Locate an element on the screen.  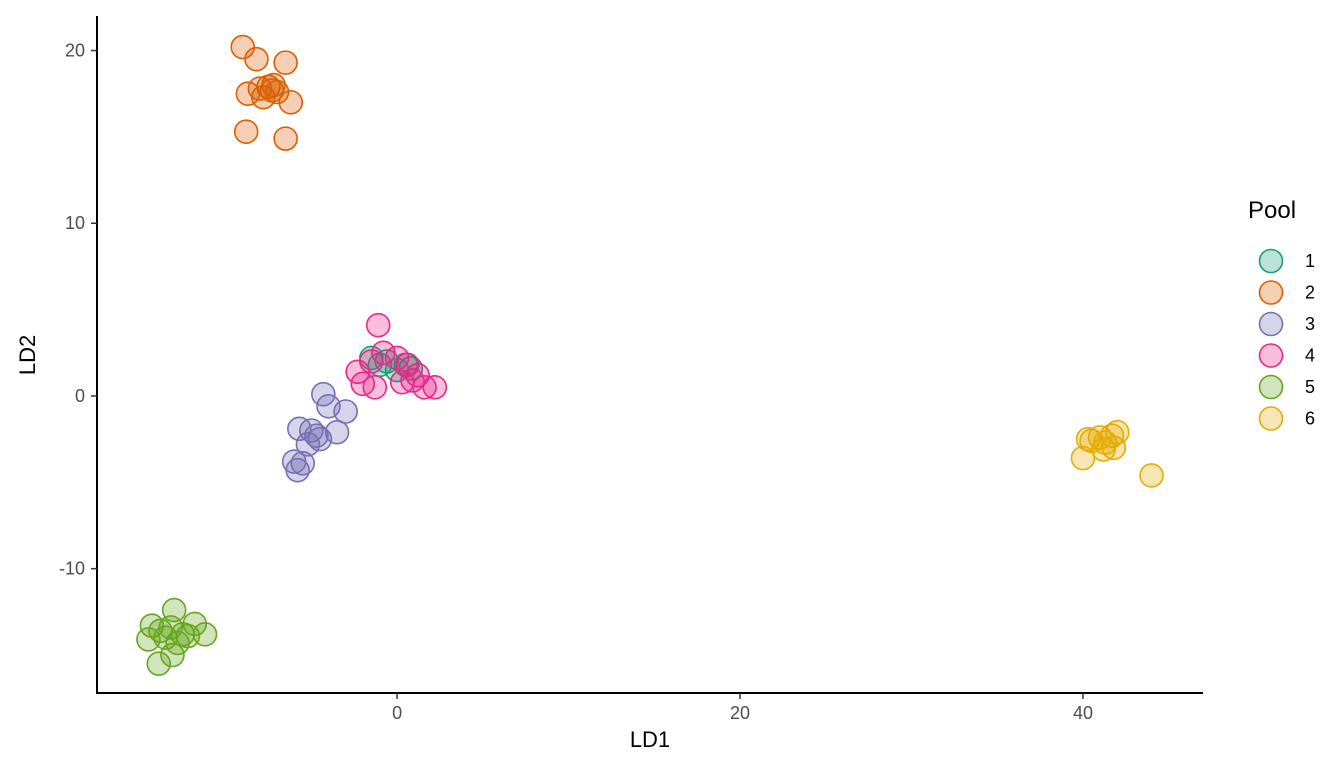
legend-item-3: 3 is located at coordinates (1286, 324).